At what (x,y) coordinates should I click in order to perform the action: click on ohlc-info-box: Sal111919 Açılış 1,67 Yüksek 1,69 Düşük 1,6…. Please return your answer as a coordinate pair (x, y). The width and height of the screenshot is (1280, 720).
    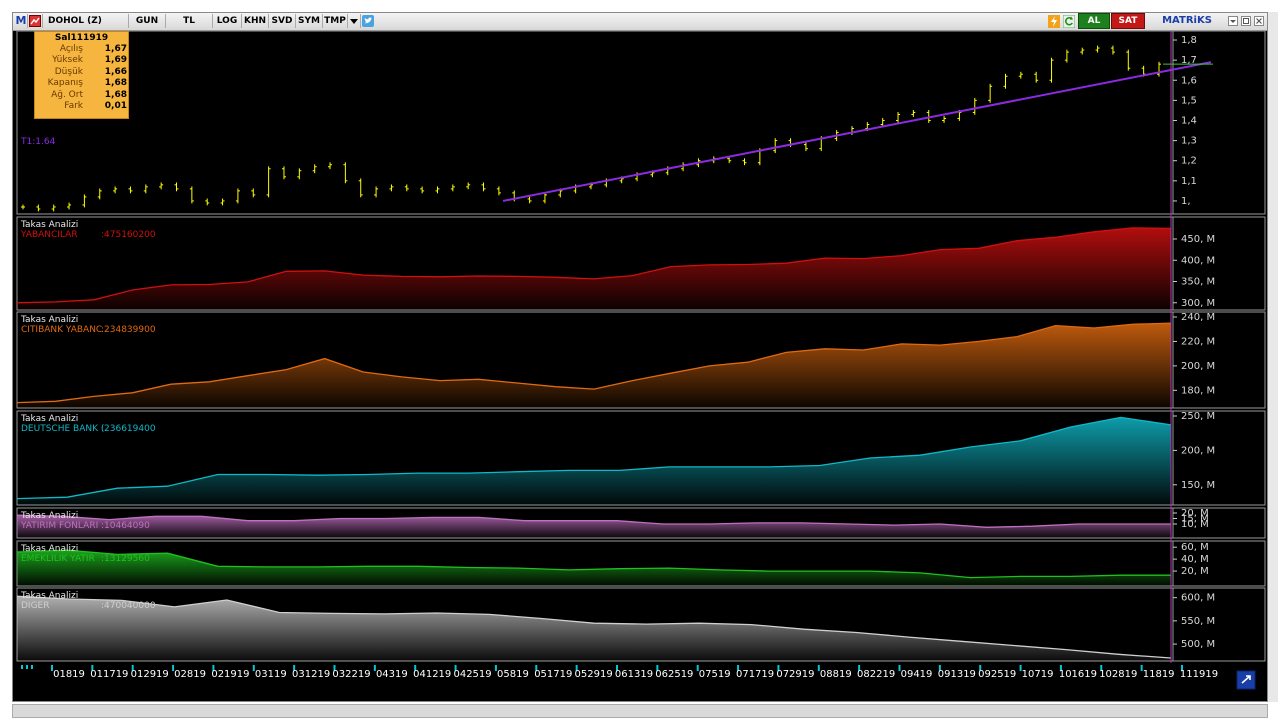
    Looking at the image, I should click on (81, 75).